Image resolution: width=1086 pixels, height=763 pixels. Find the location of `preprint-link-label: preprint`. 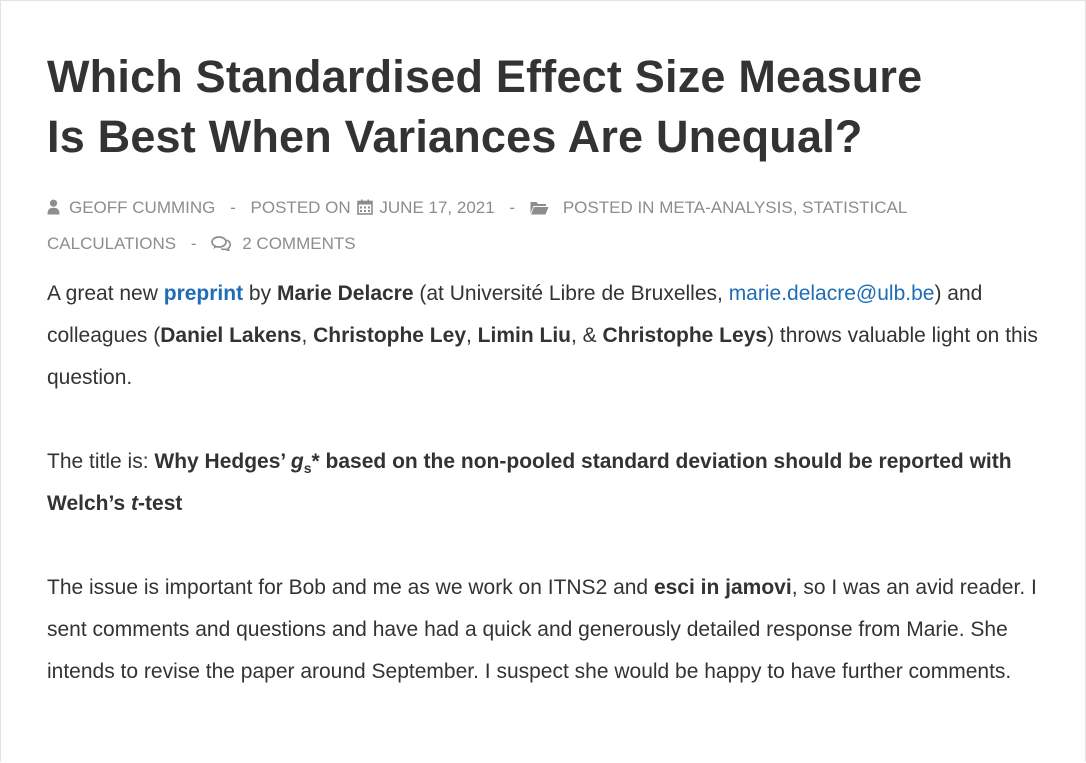

preprint-link-label: preprint is located at coordinates (203, 293).